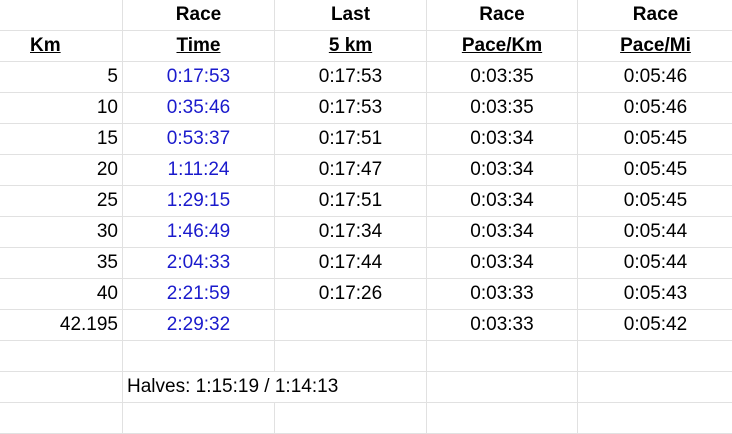 The height and width of the screenshot is (434, 732). I want to click on pace-mi-cell: 0:05:42, so click(655, 325).